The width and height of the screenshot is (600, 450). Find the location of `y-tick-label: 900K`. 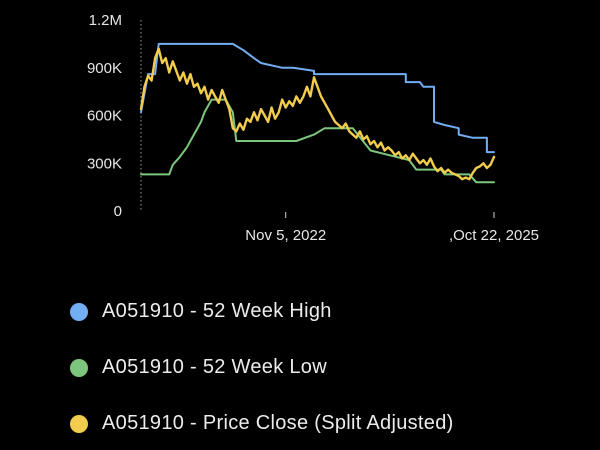

y-tick-label: 900K is located at coordinates (104, 68).